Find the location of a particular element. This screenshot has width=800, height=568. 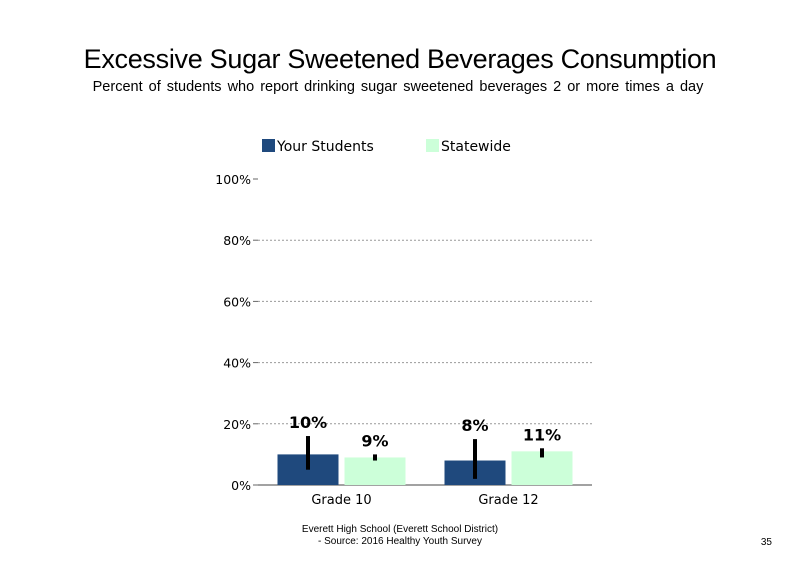

footer-source: - Source: 2016 Healthy Youth Survey is located at coordinates (400, 541).